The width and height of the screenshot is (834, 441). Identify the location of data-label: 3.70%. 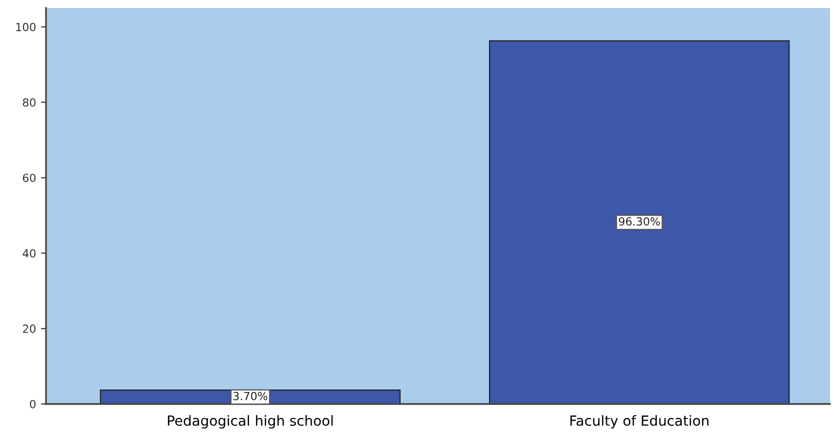
(250, 396).